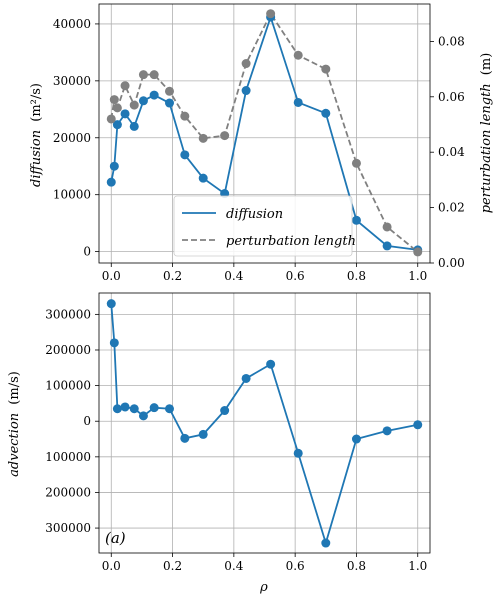  I want to click on top-x-tick-label: 0.0, so click(111, 276).